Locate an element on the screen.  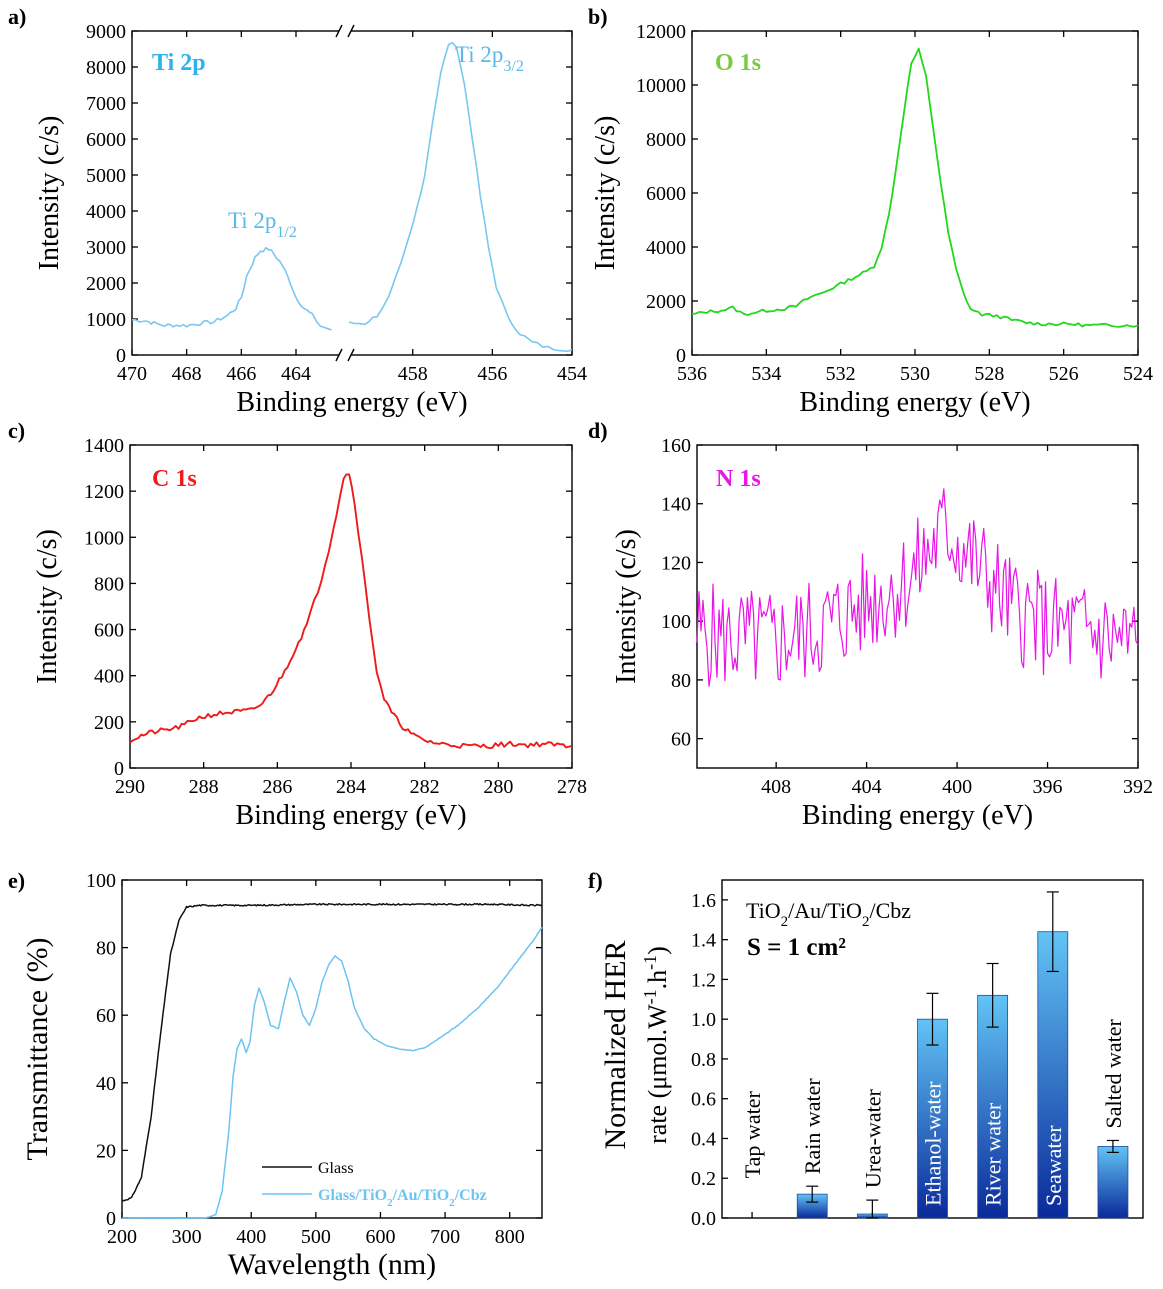
text-run: ) is located at coordinates (657, 950).